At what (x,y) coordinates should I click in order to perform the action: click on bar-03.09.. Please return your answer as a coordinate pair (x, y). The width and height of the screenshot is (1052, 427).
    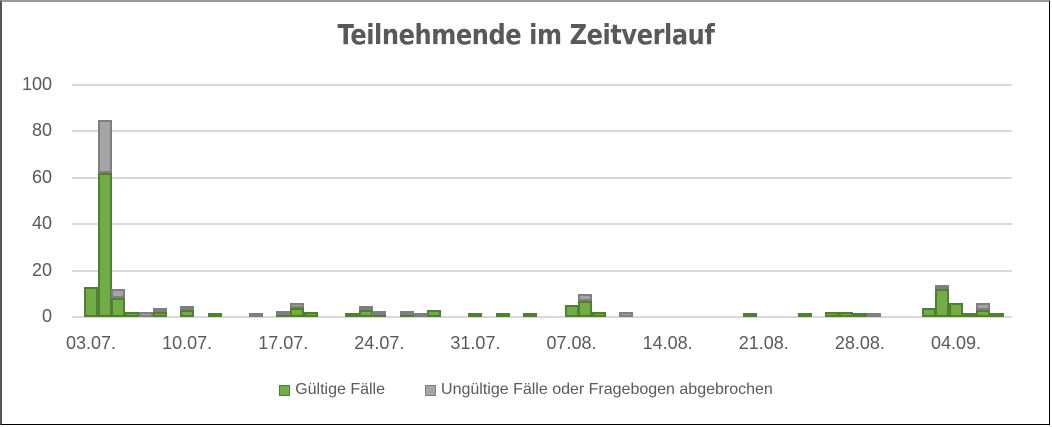
    Looking at the image, I should click on (942, 301).